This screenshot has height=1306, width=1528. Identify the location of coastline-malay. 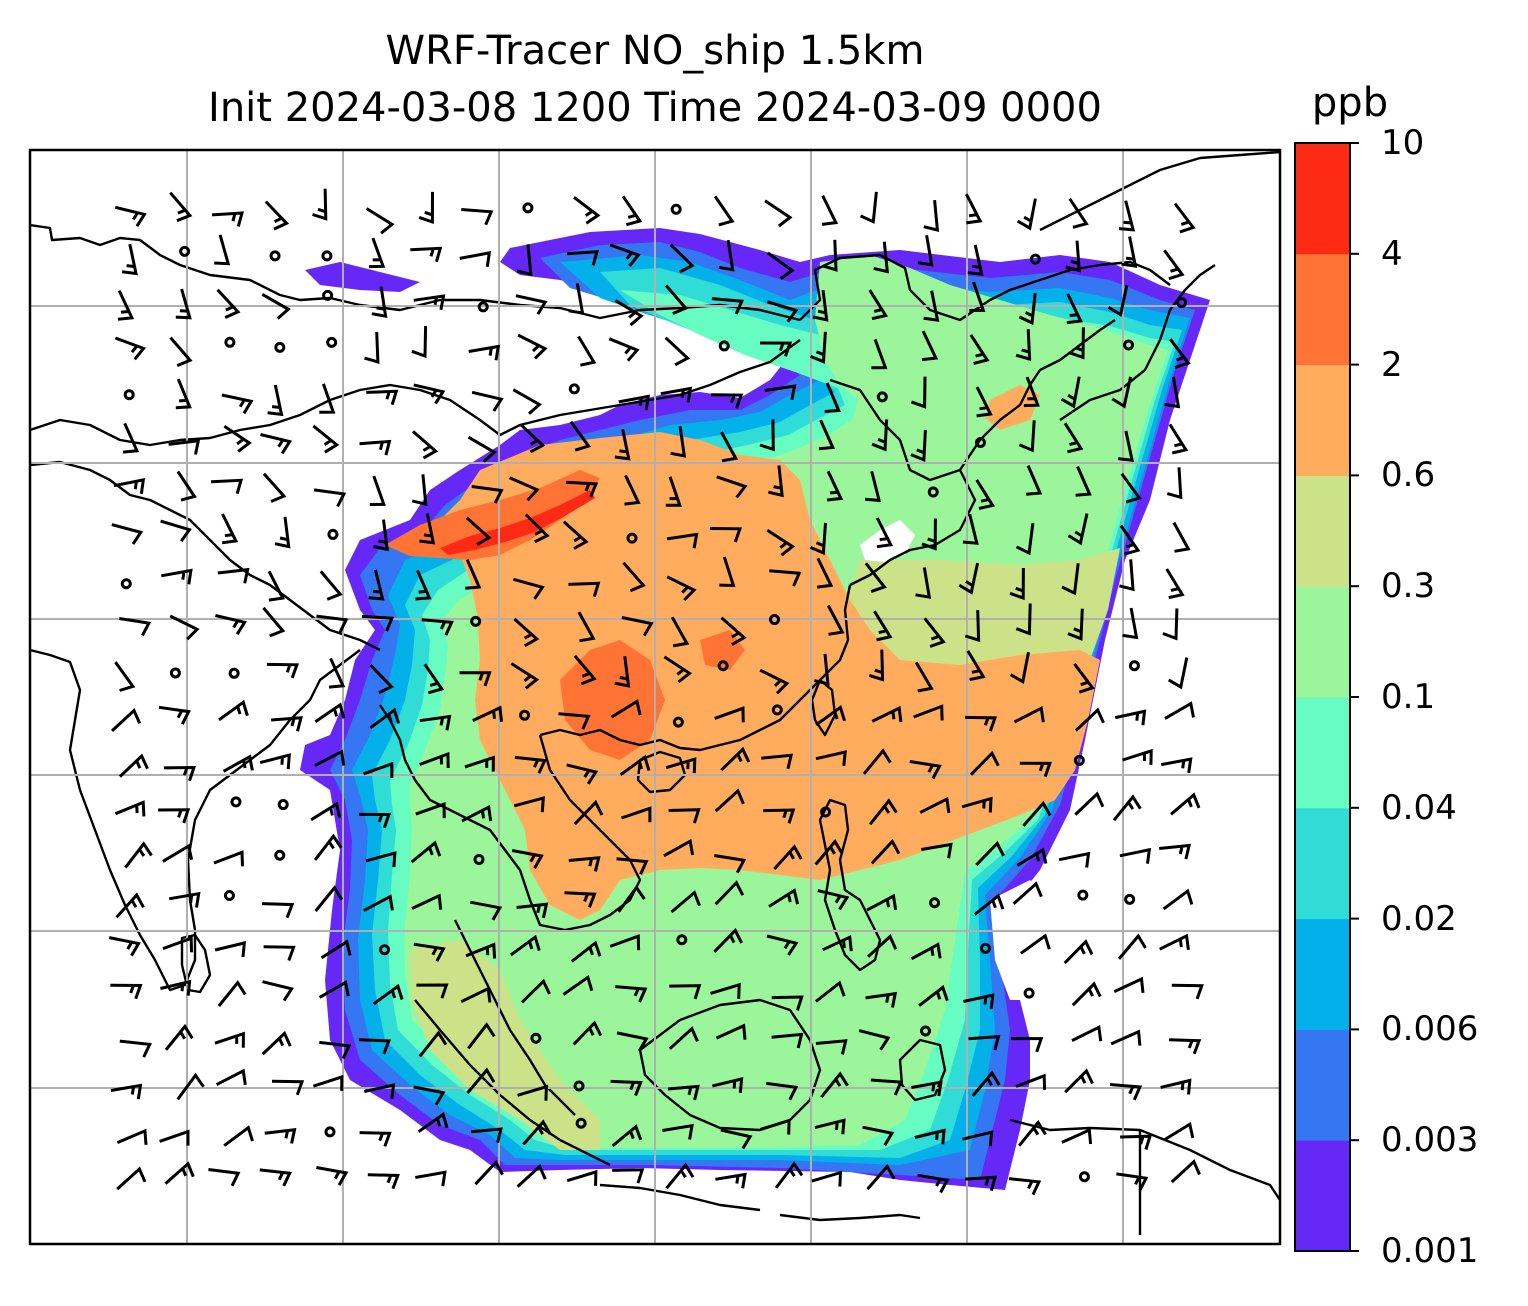
(514, 1017).